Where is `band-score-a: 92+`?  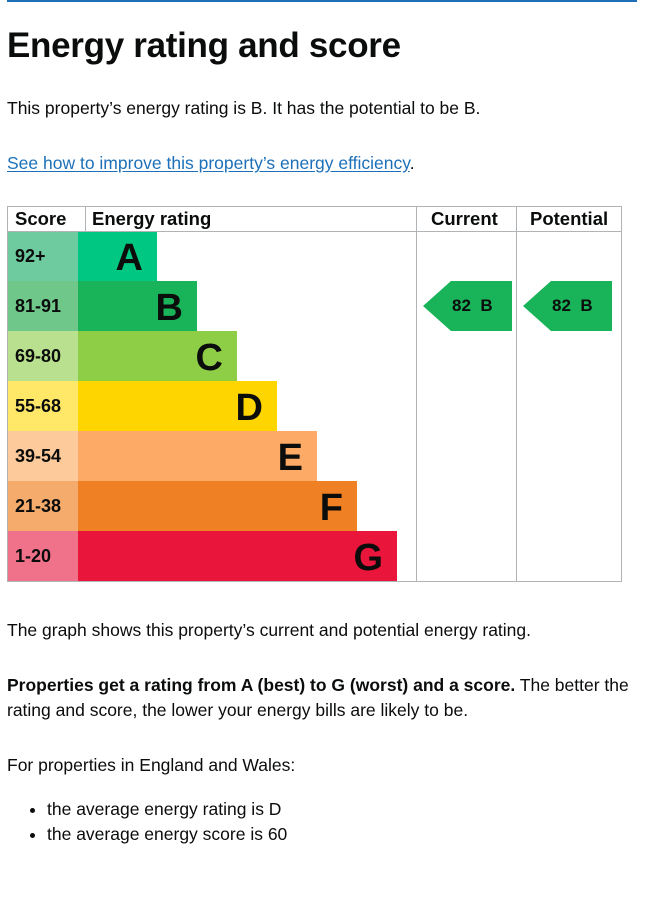
band-score-a: 92+ is located at coordinates (42, 256).